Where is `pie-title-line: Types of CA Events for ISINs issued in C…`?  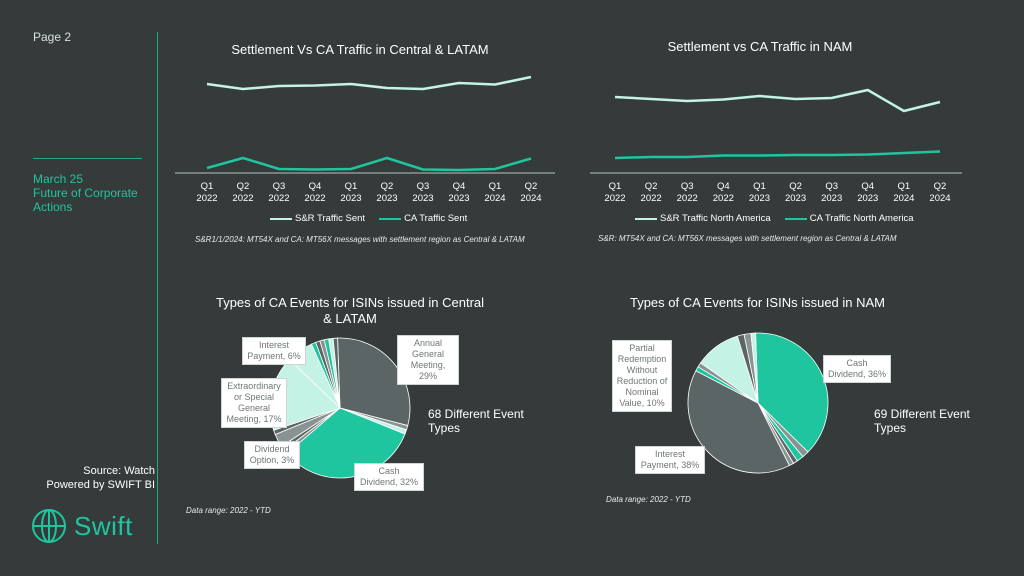 pie-title-line: Types of CA Events for ISINs issued in C… is located at coordinates (350, 302).